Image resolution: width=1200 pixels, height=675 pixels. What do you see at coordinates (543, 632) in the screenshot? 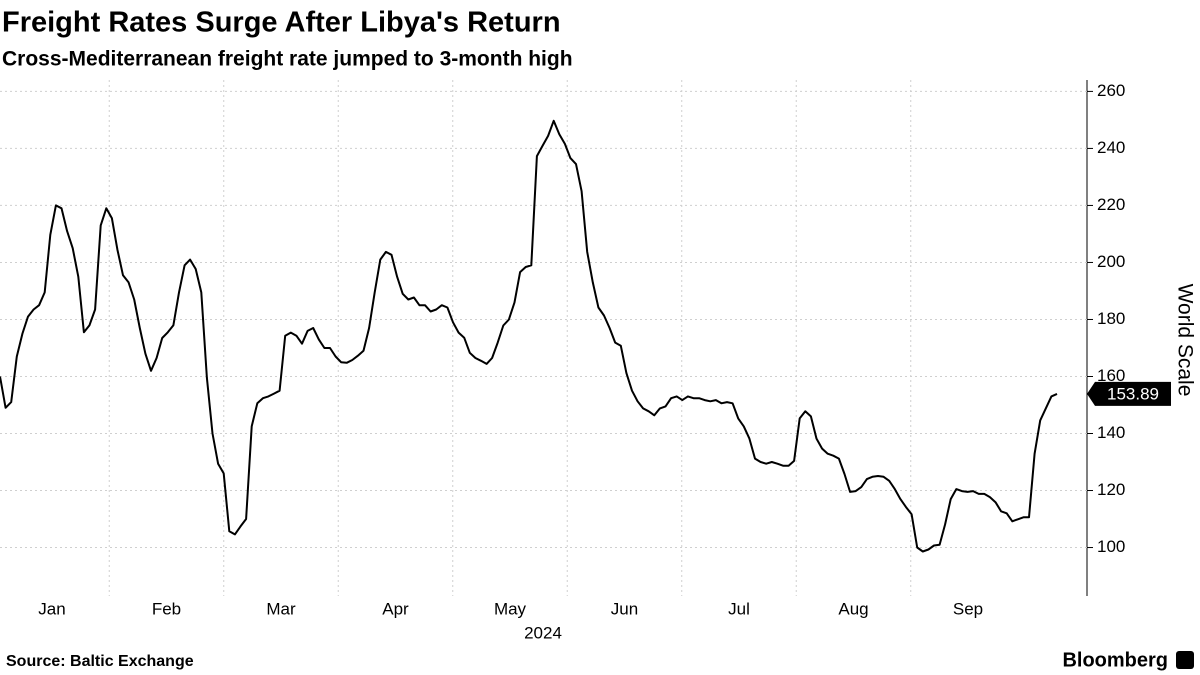
I see `x-axis-label: 2024` at bounding box center [543, 632].